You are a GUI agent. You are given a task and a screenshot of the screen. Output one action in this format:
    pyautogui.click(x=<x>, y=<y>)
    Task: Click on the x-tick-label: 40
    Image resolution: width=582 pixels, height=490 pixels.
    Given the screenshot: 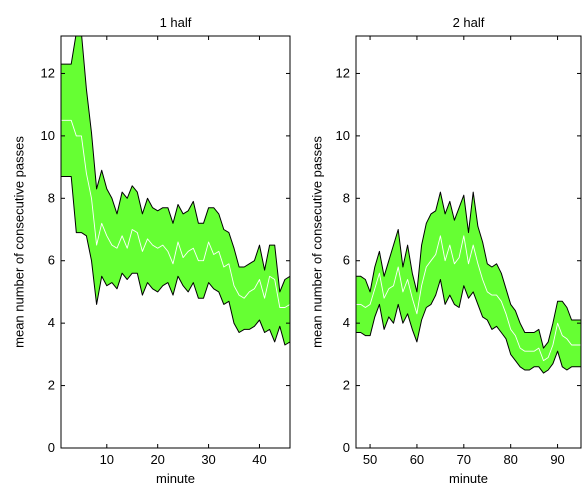 What is the action you would take?
    pyautogui.click(x=259, y=459)
    